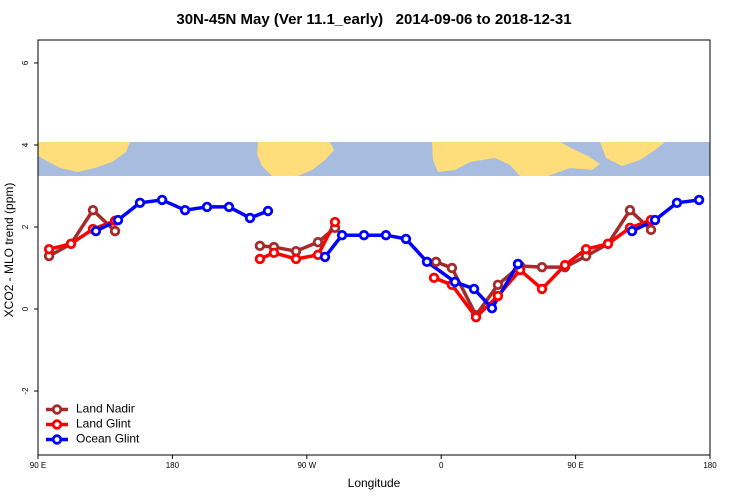  What do you see at coordinates (374, 483) in the screenshot?
I see `x-axis-title: Longitude` at bounding box center [374, 483].